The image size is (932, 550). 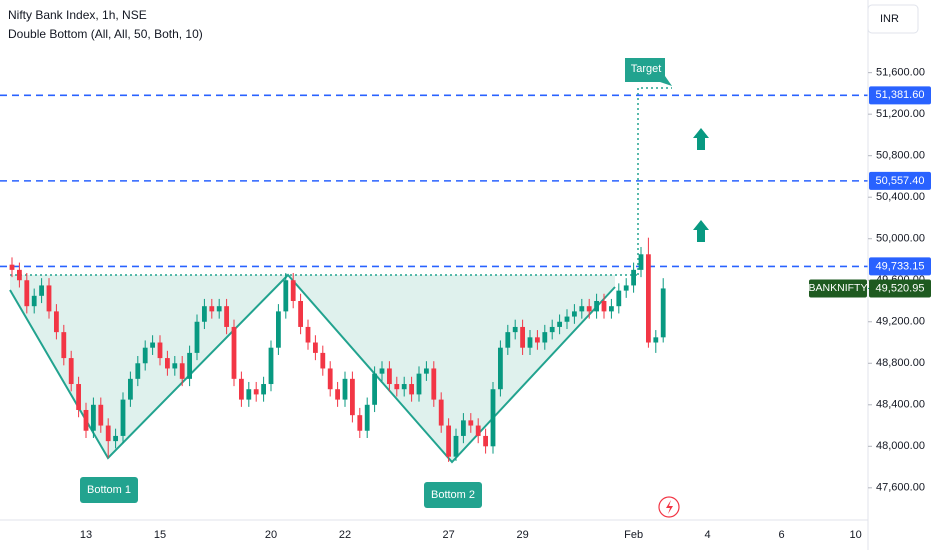 I want to click on symbol-box, so click(x=838, y=288).